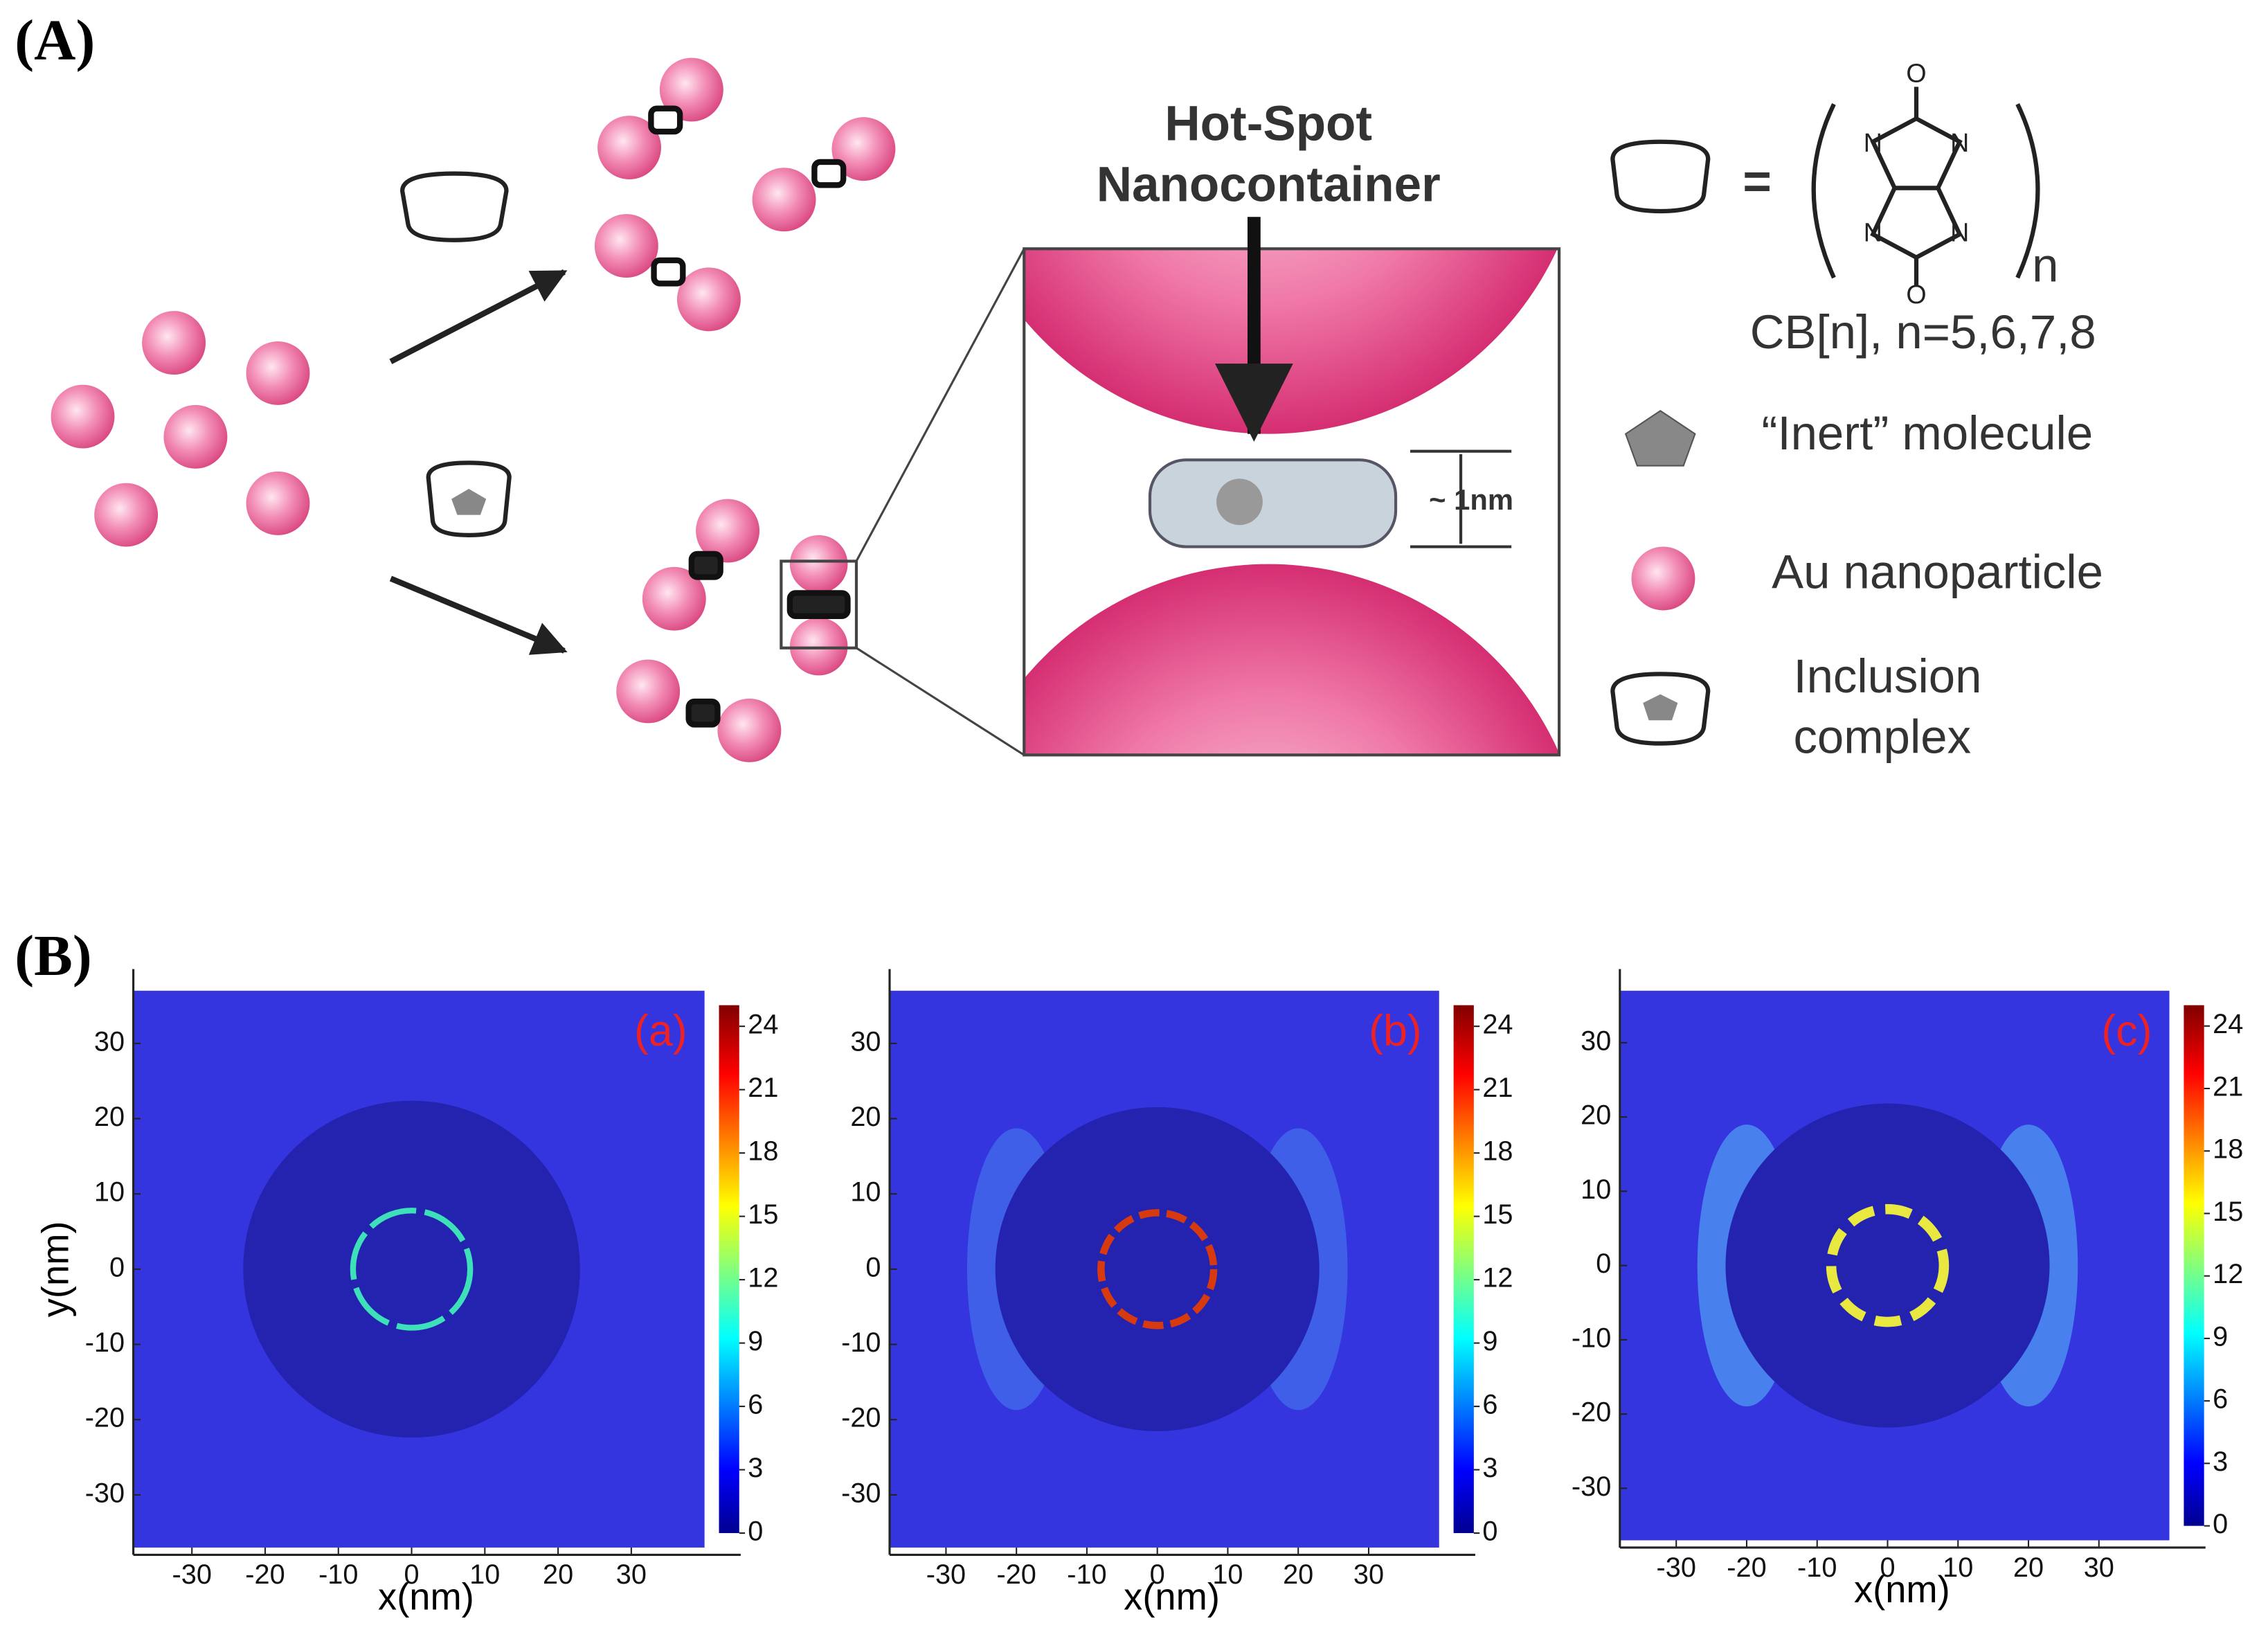  What do you see at coordinates (1928, 433) in the screenshot?
I see `legend-label: “Inert” molecule` at bounding box center [1928, 433].